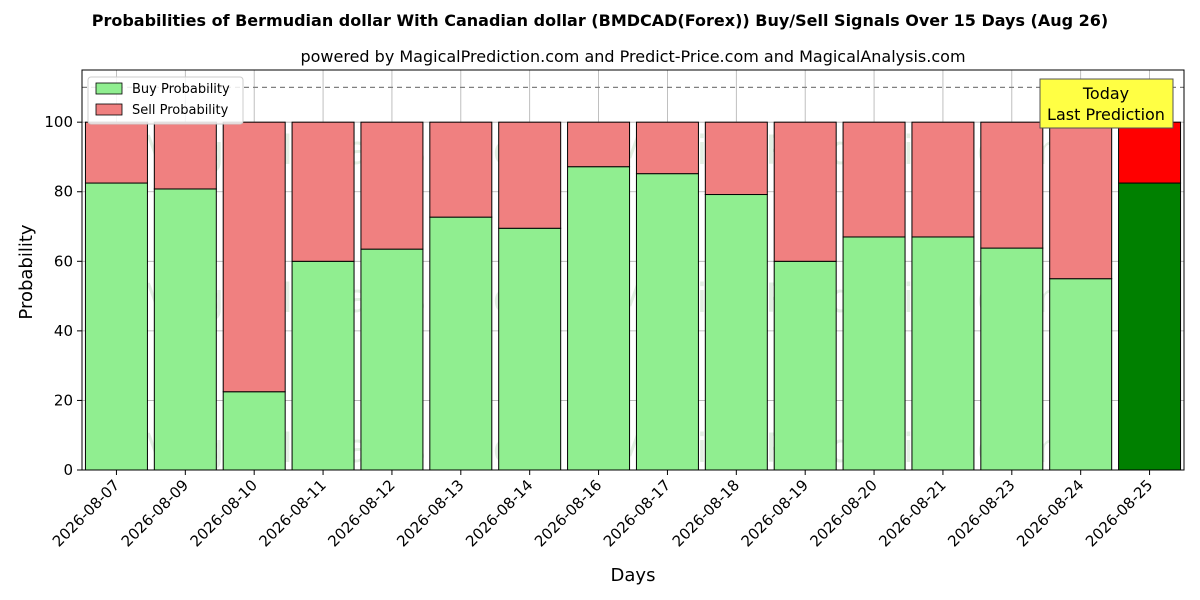 Image resolution: width=1200 pixels, height=600 pixels. Describe the element at coordinates (109, 109) in the screenshot. I see `legend-swatch-sell` at that location.